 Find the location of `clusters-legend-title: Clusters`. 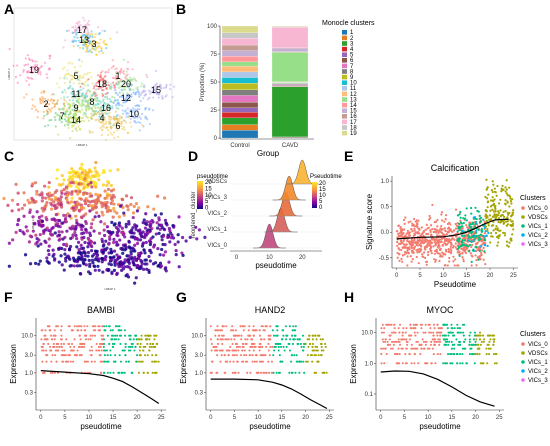

clusters-legend-title: Clusters is located at coordinates (533, 198).